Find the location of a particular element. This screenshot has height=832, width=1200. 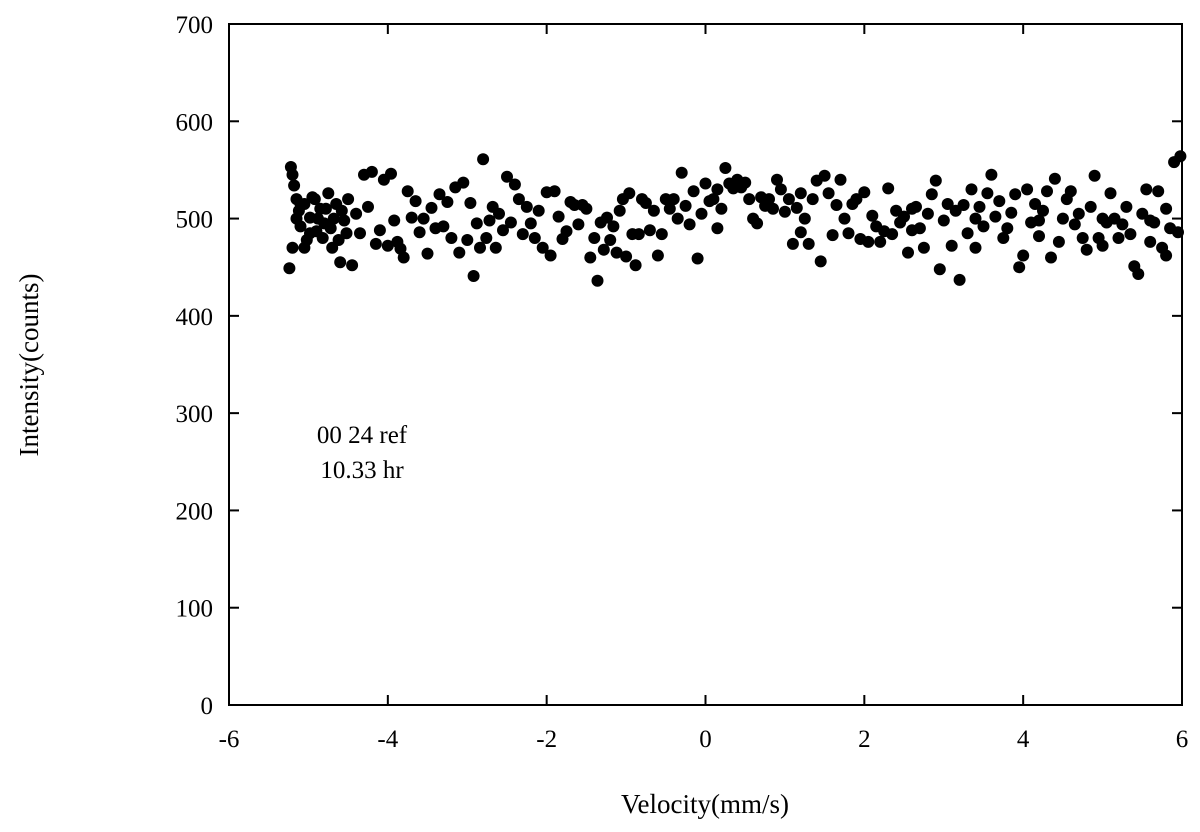

x-tick-label: 4 is located at coordinates (1023, 739).